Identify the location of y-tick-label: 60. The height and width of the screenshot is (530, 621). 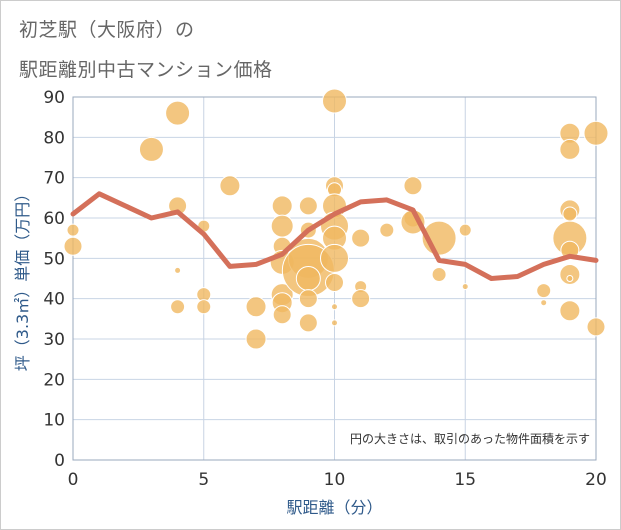
(54, 219).